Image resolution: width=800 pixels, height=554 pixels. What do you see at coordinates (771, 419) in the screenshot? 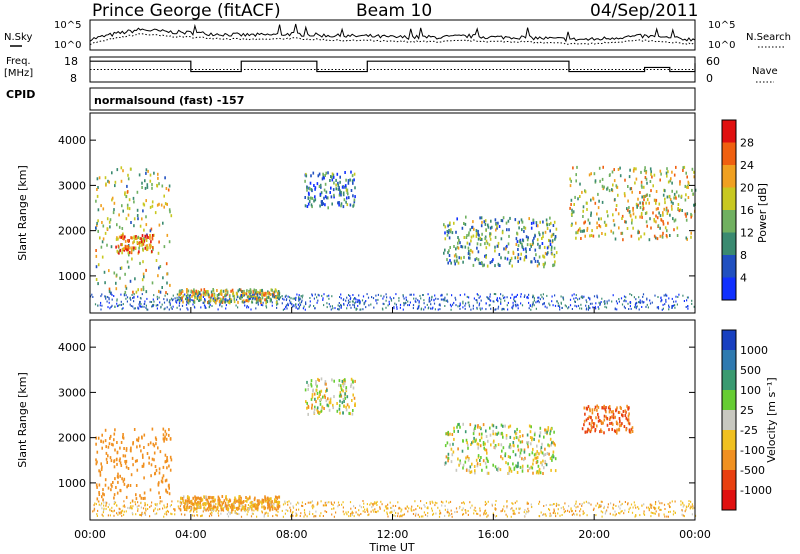
I see `velocity-colorbar-label: Velocity [m s⁻¹]` at bounding box center [771, 419].